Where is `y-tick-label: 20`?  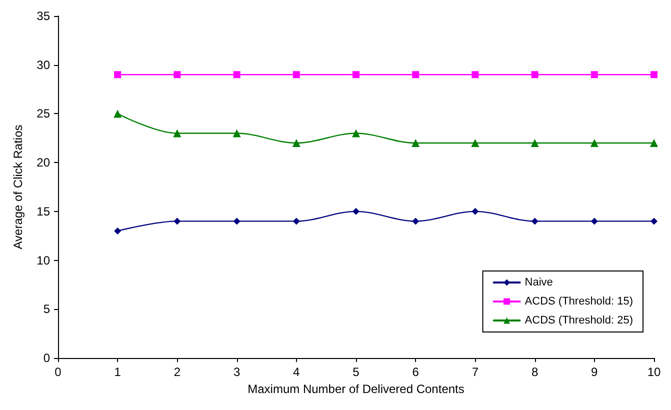
y-tick-label: 20 is located at coordinates (43, 163).